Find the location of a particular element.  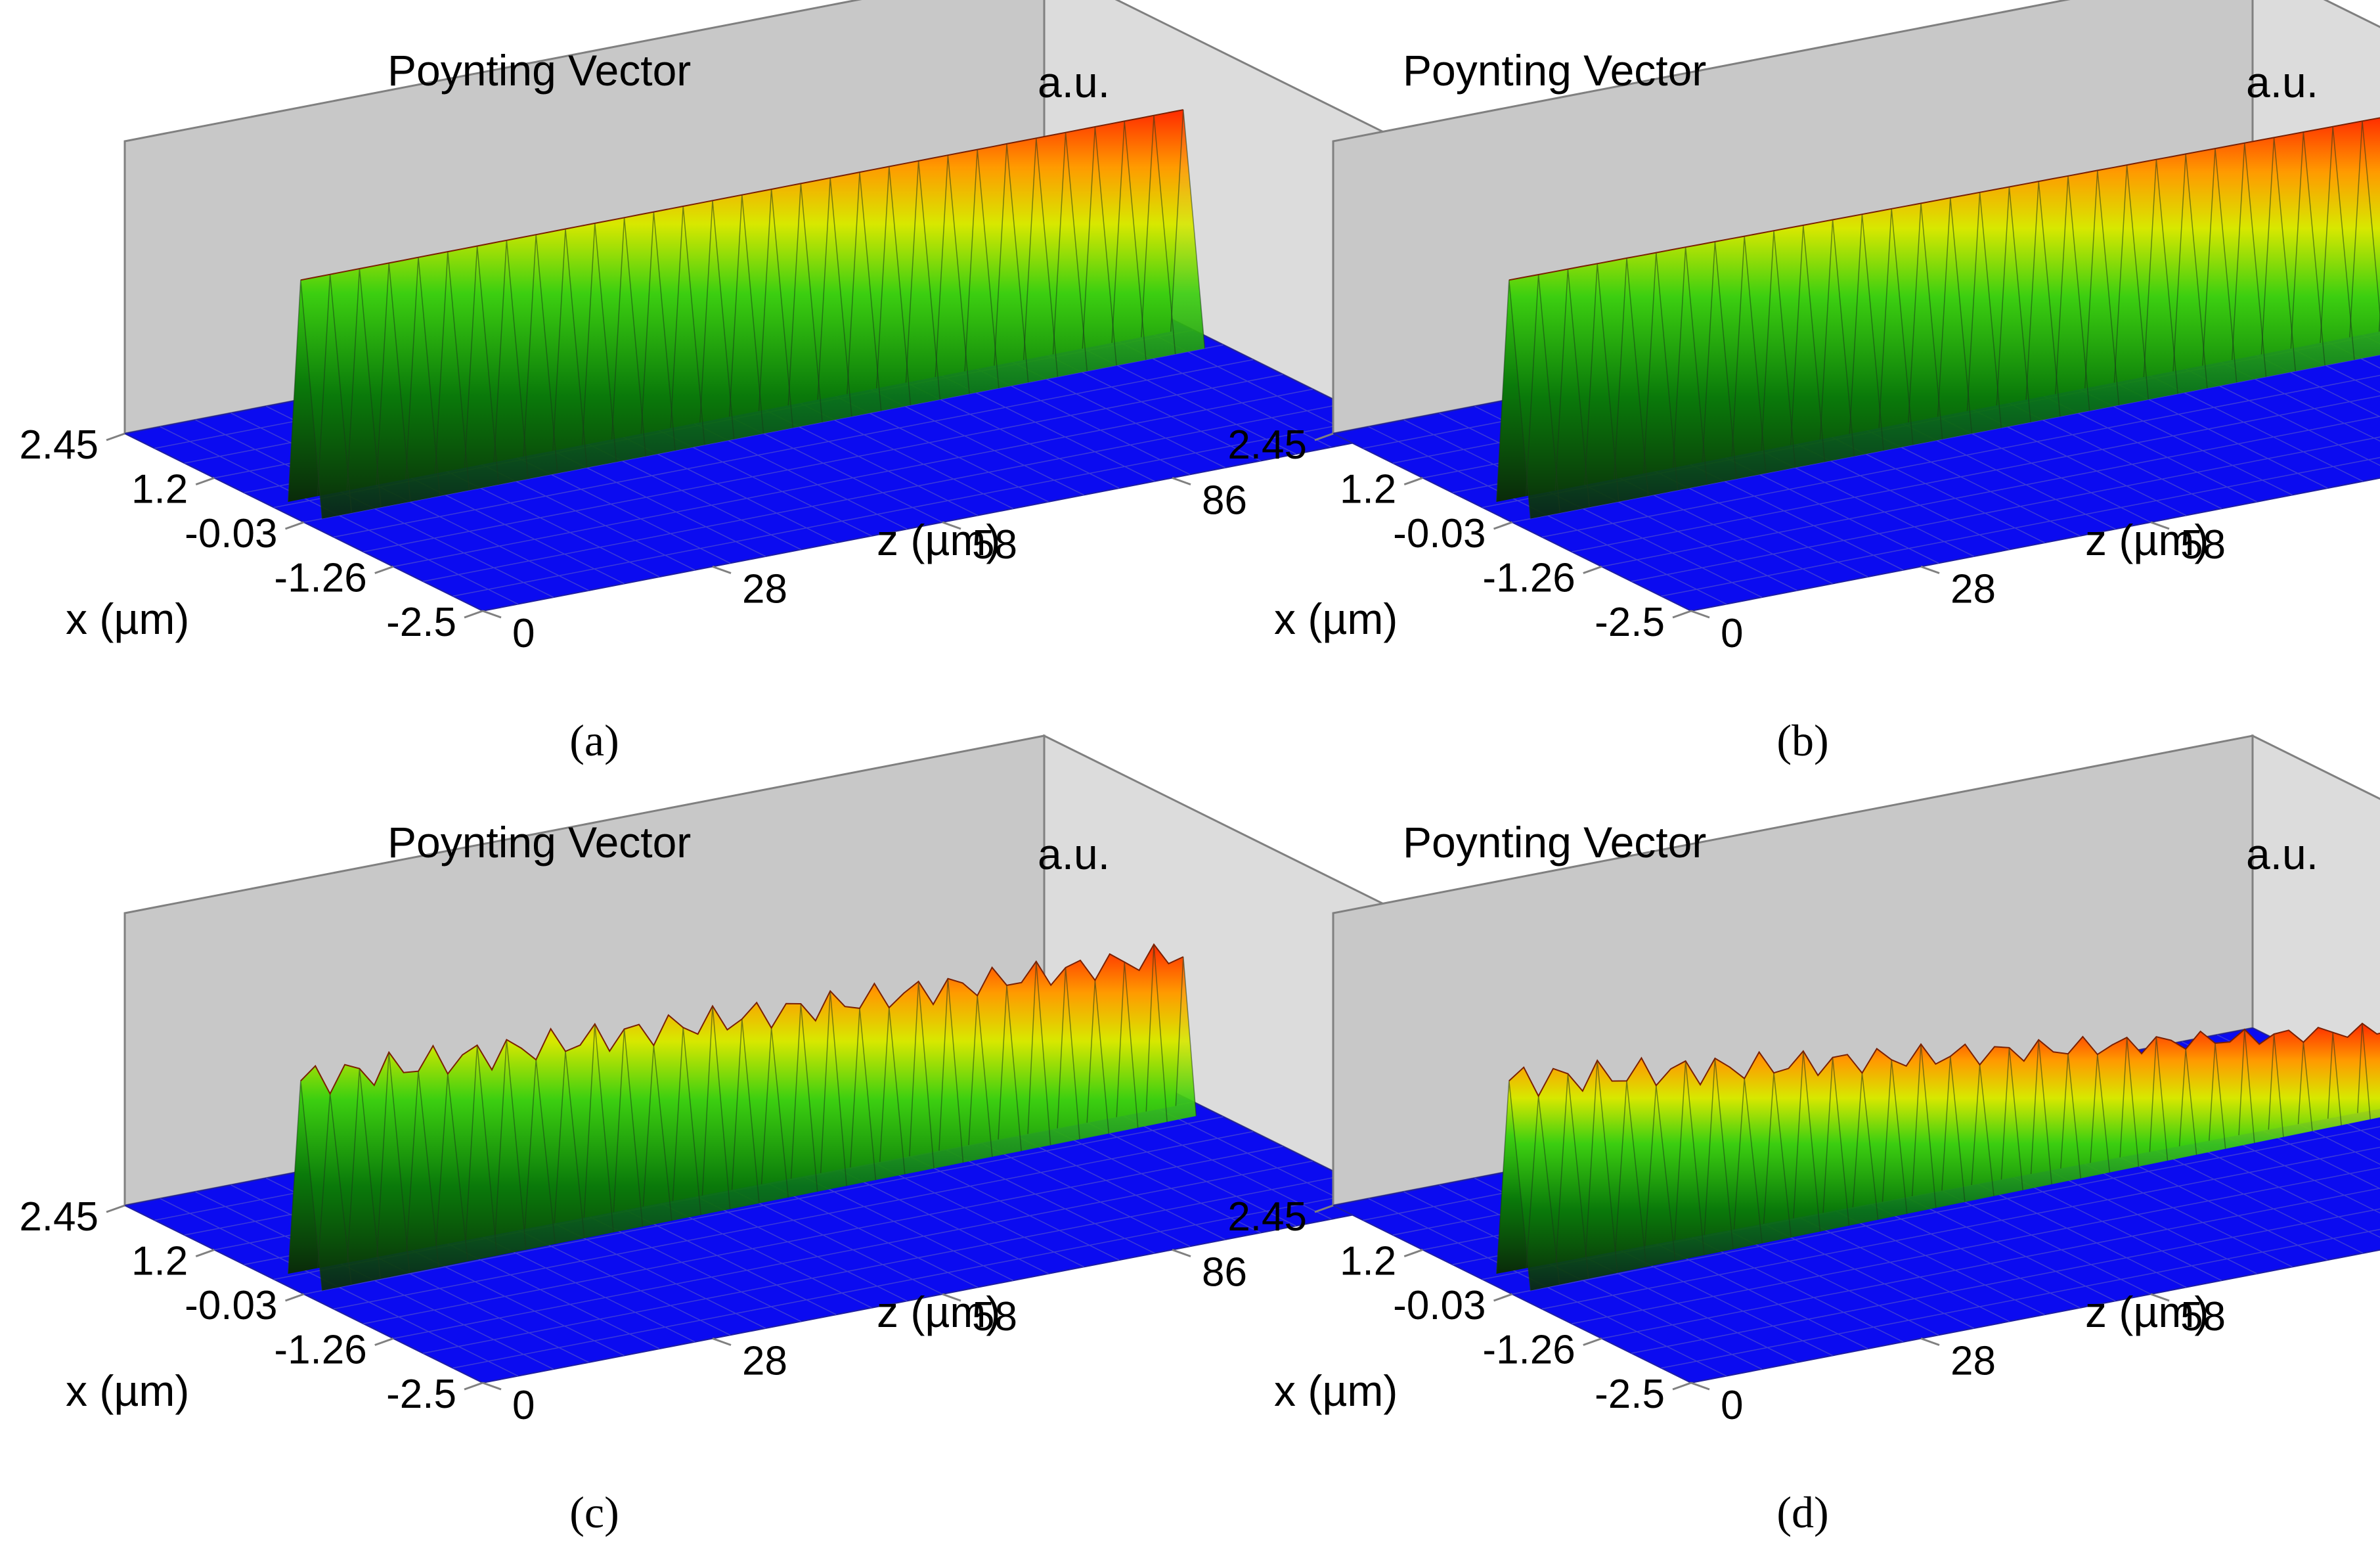

side-wall is located at coordinates (2315, 913).